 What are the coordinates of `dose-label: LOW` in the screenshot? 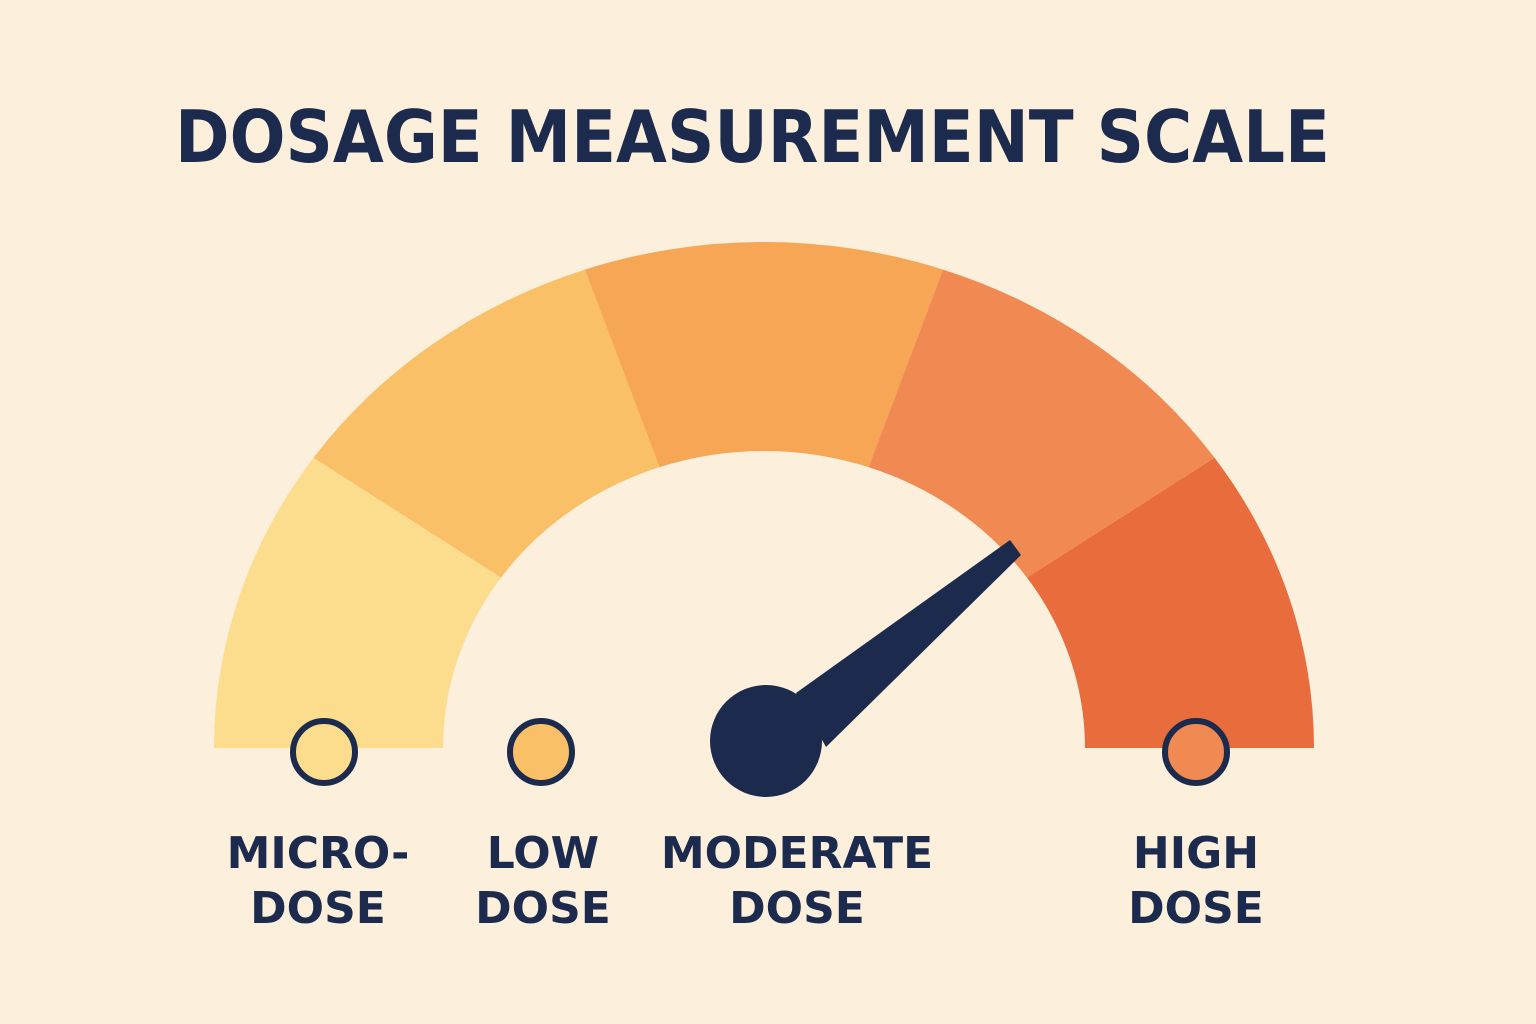 It's located at (543, 853).